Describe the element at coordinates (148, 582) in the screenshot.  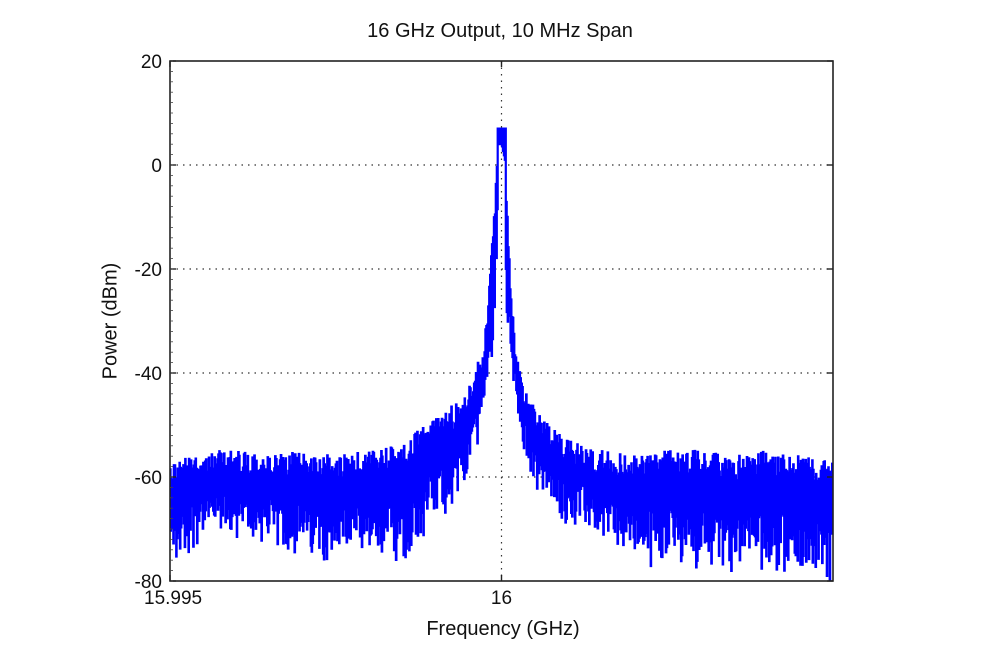
I see `y-tick-label: -80` at that location.